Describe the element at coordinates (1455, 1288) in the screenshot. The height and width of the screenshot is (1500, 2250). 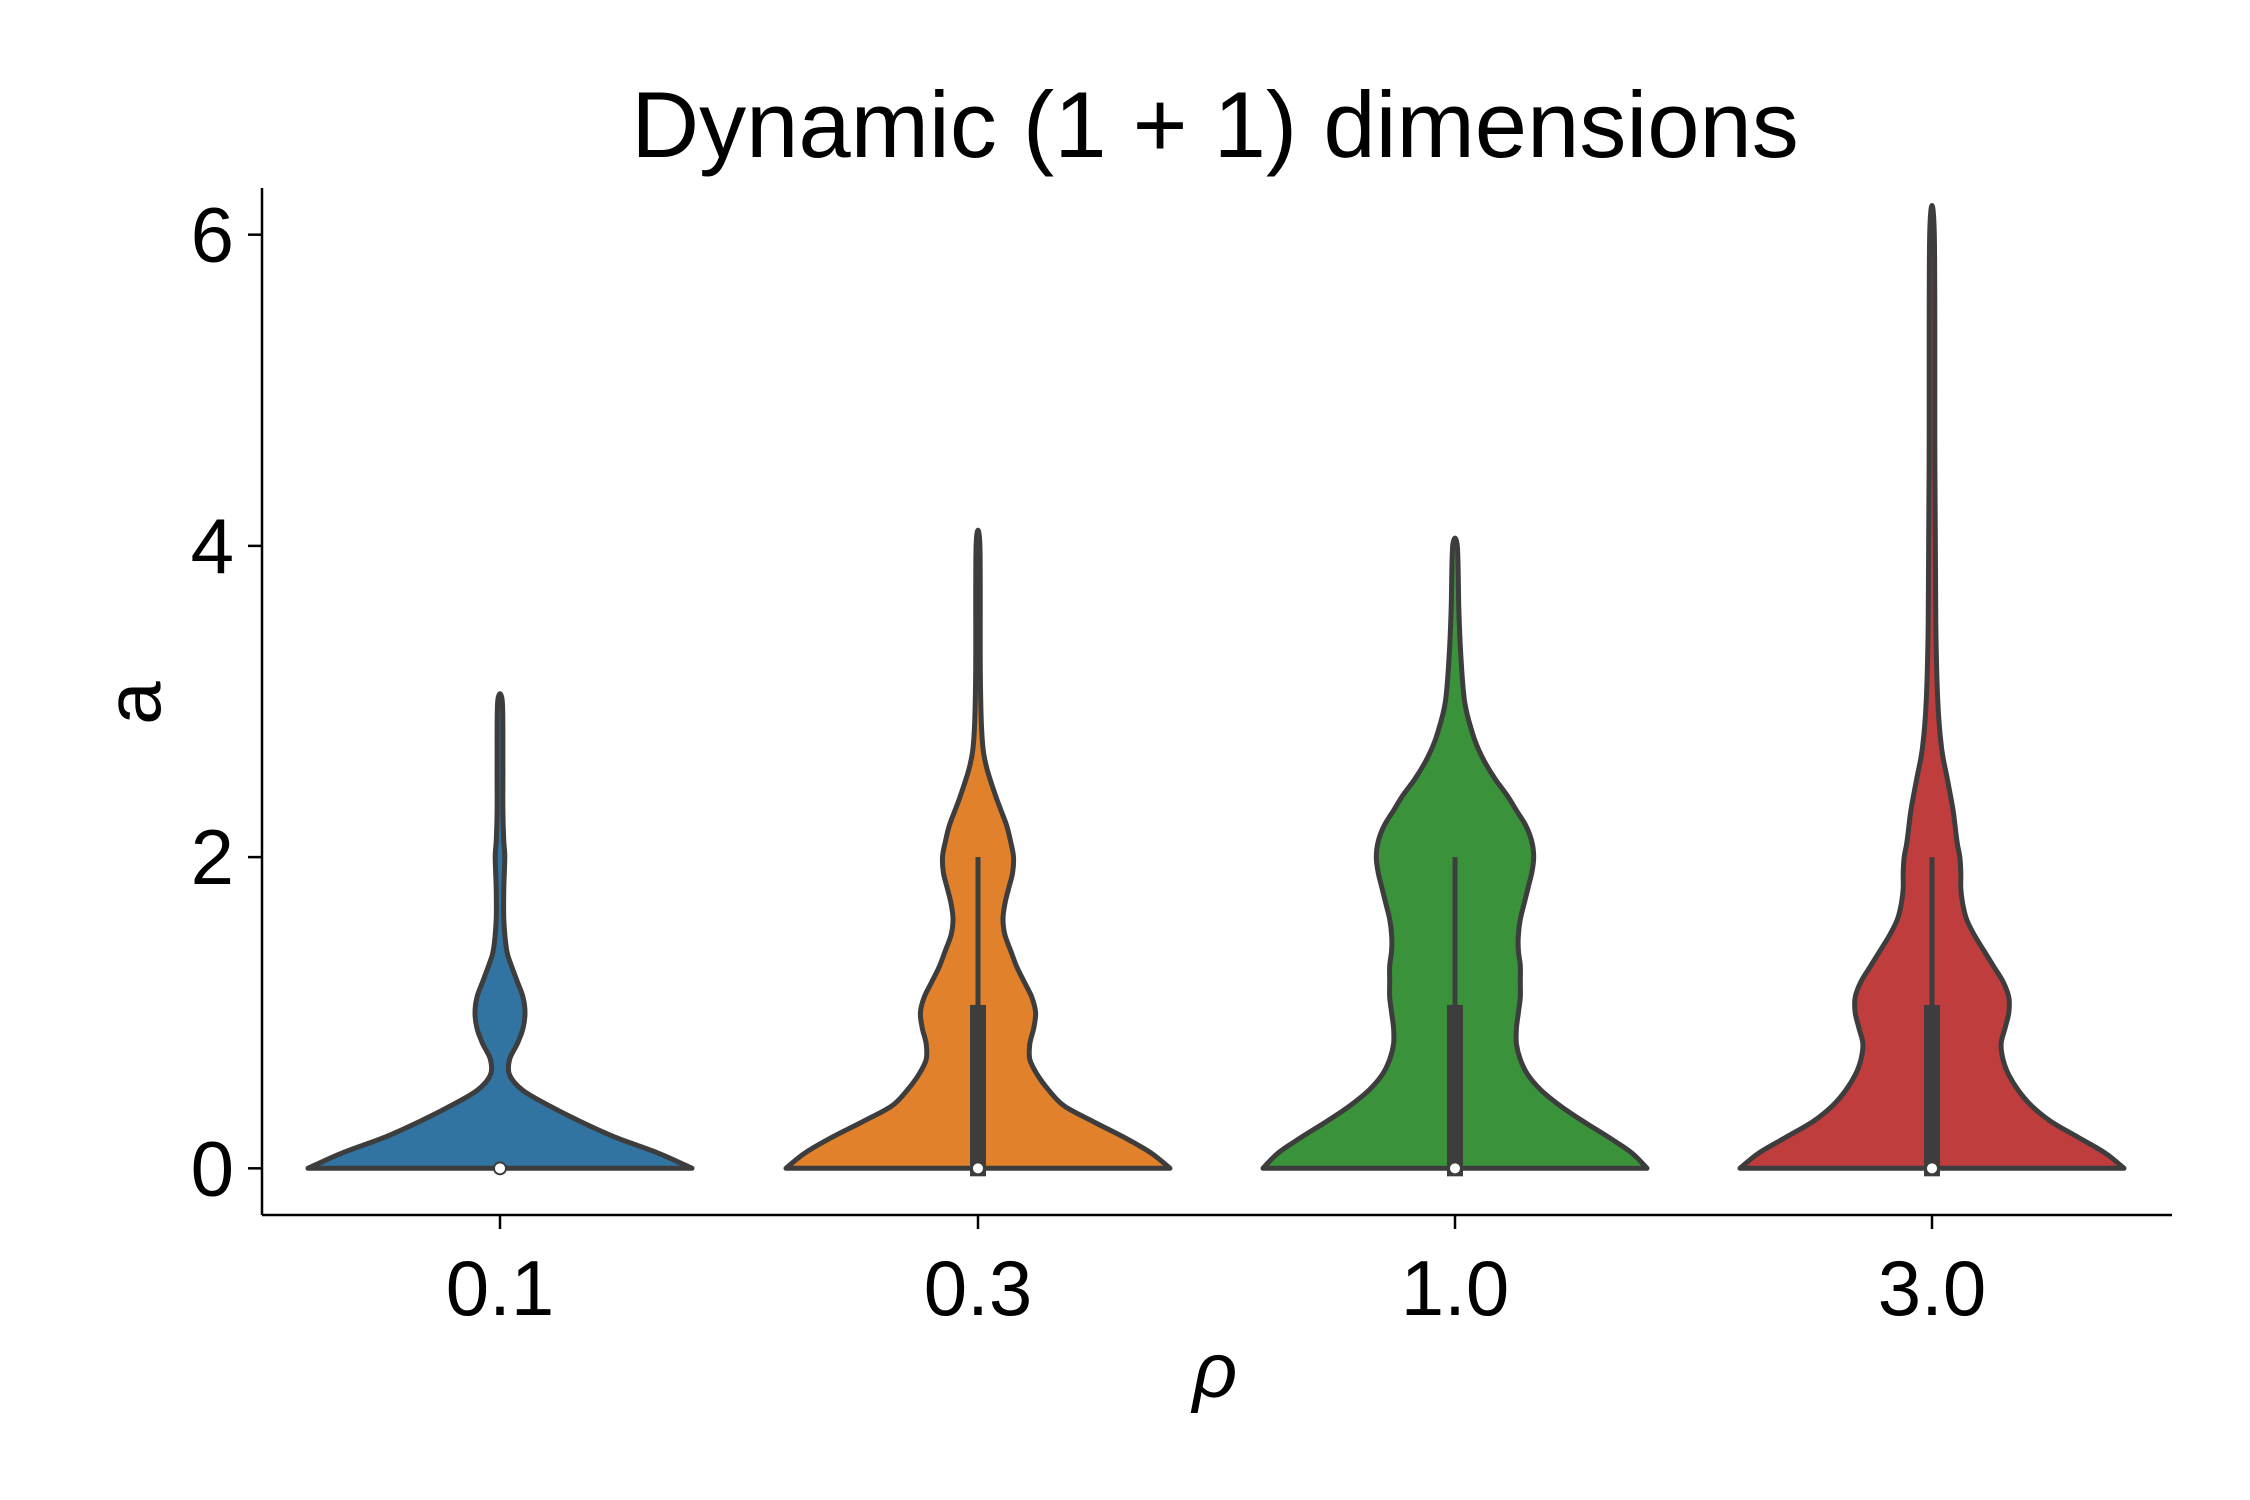
I see `x-tick-label: 1.0` at that location.